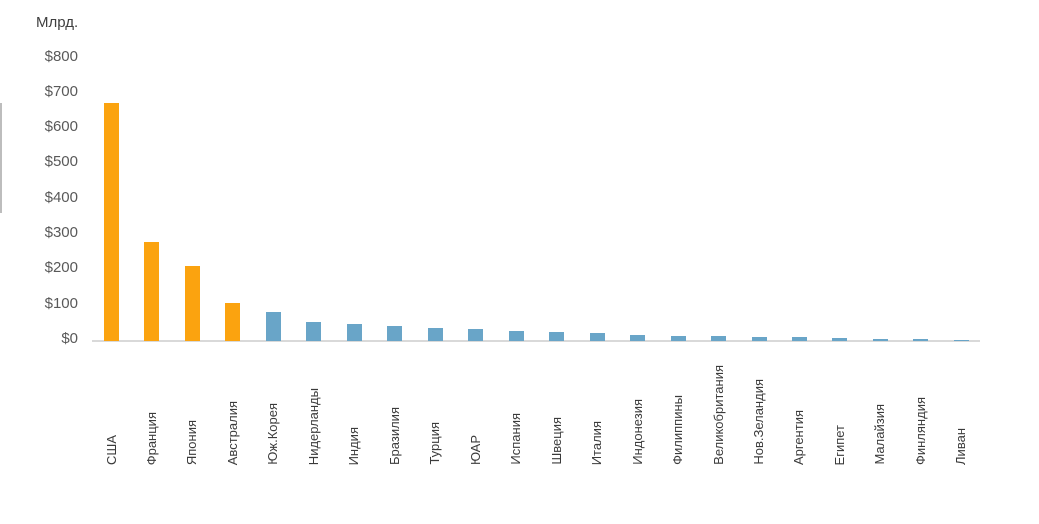  What do you see at coordinates (839, 444) in the screenshot?
I see `x-axis-label: Египет` at bounding box center [839, 444].